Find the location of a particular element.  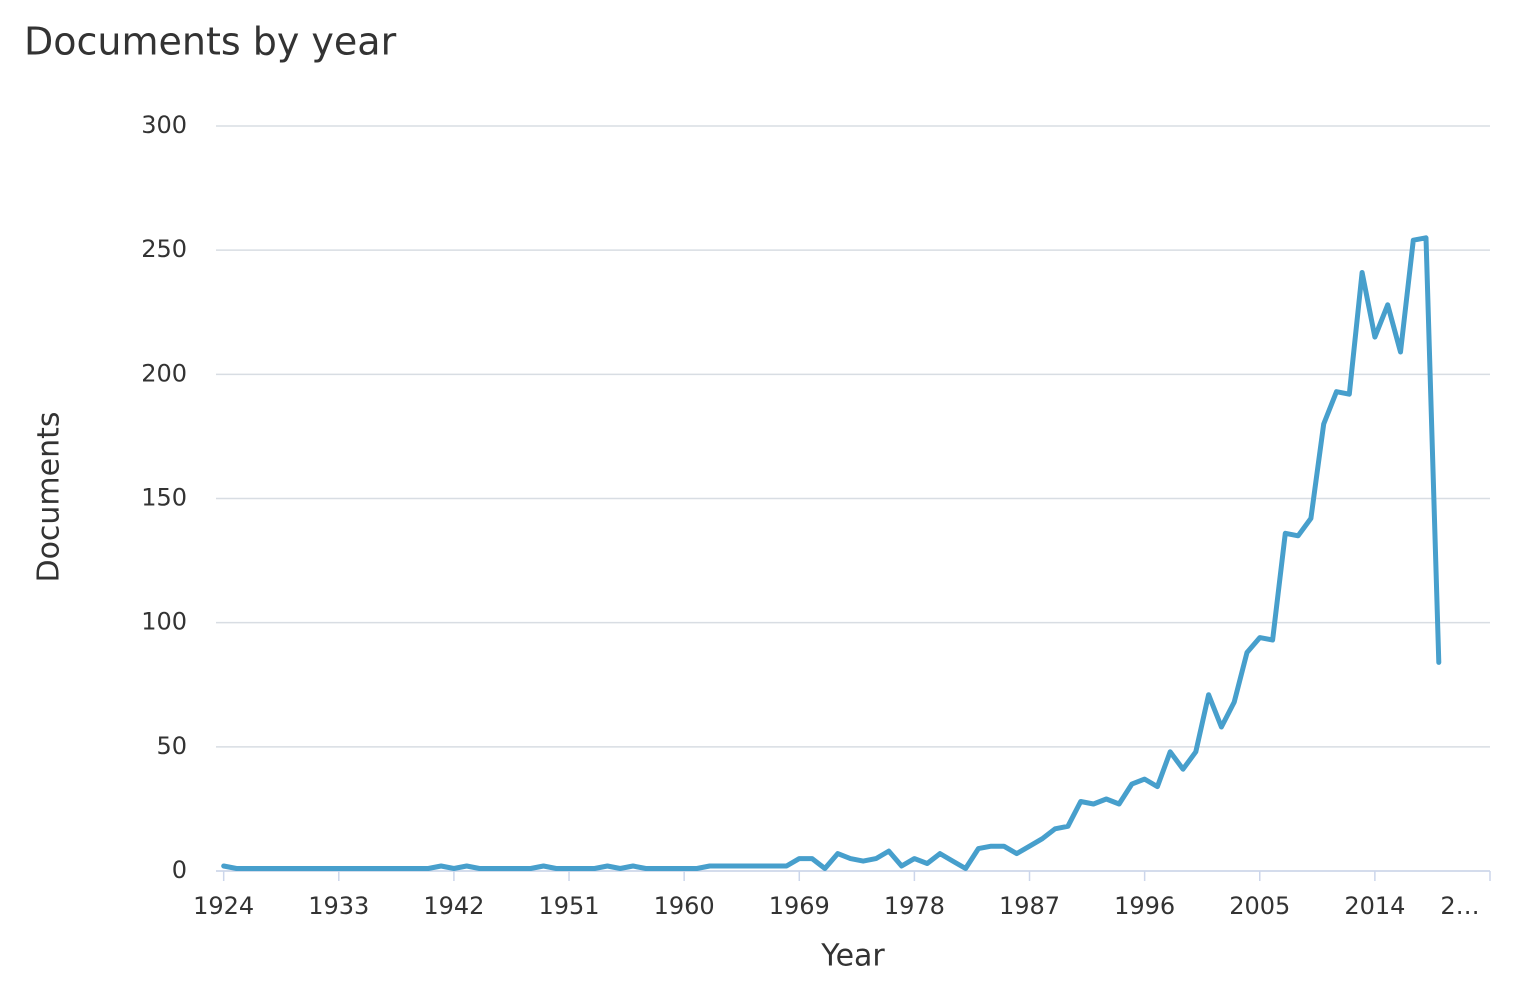

y-tick-label: 0 is located at coordinates (179, 870).